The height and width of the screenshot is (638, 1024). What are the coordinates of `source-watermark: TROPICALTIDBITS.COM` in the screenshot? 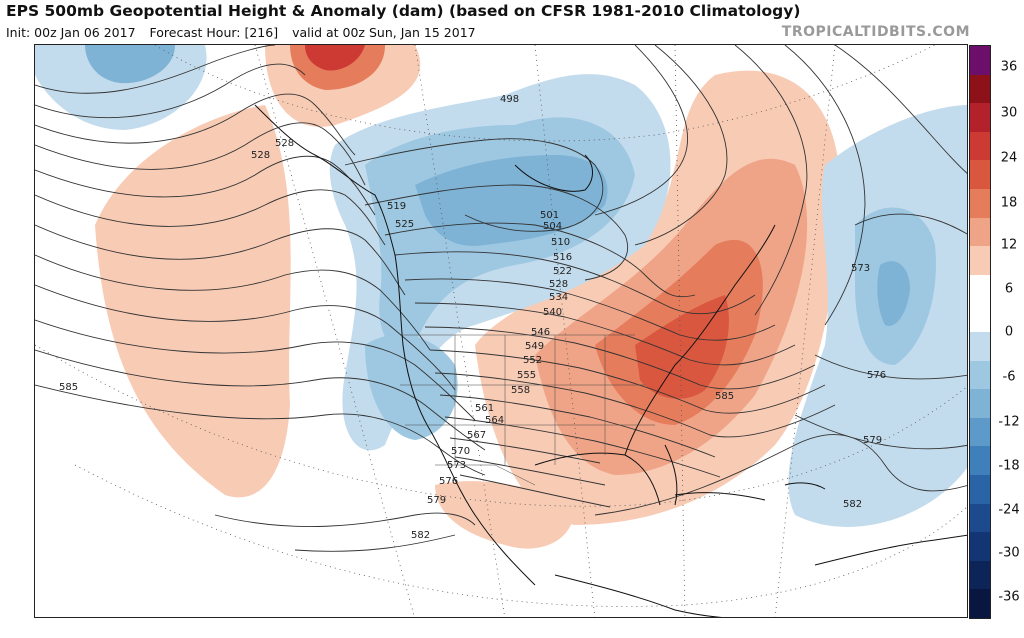 It's located at (875, 32).